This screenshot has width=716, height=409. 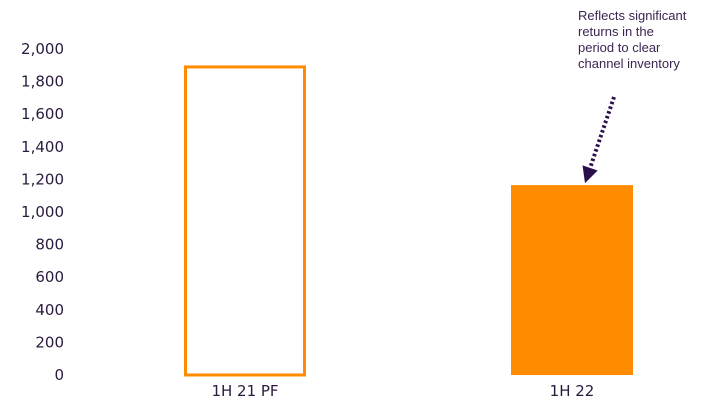 I want to click on y-tick-label: 200, so click(x=49, y=342).